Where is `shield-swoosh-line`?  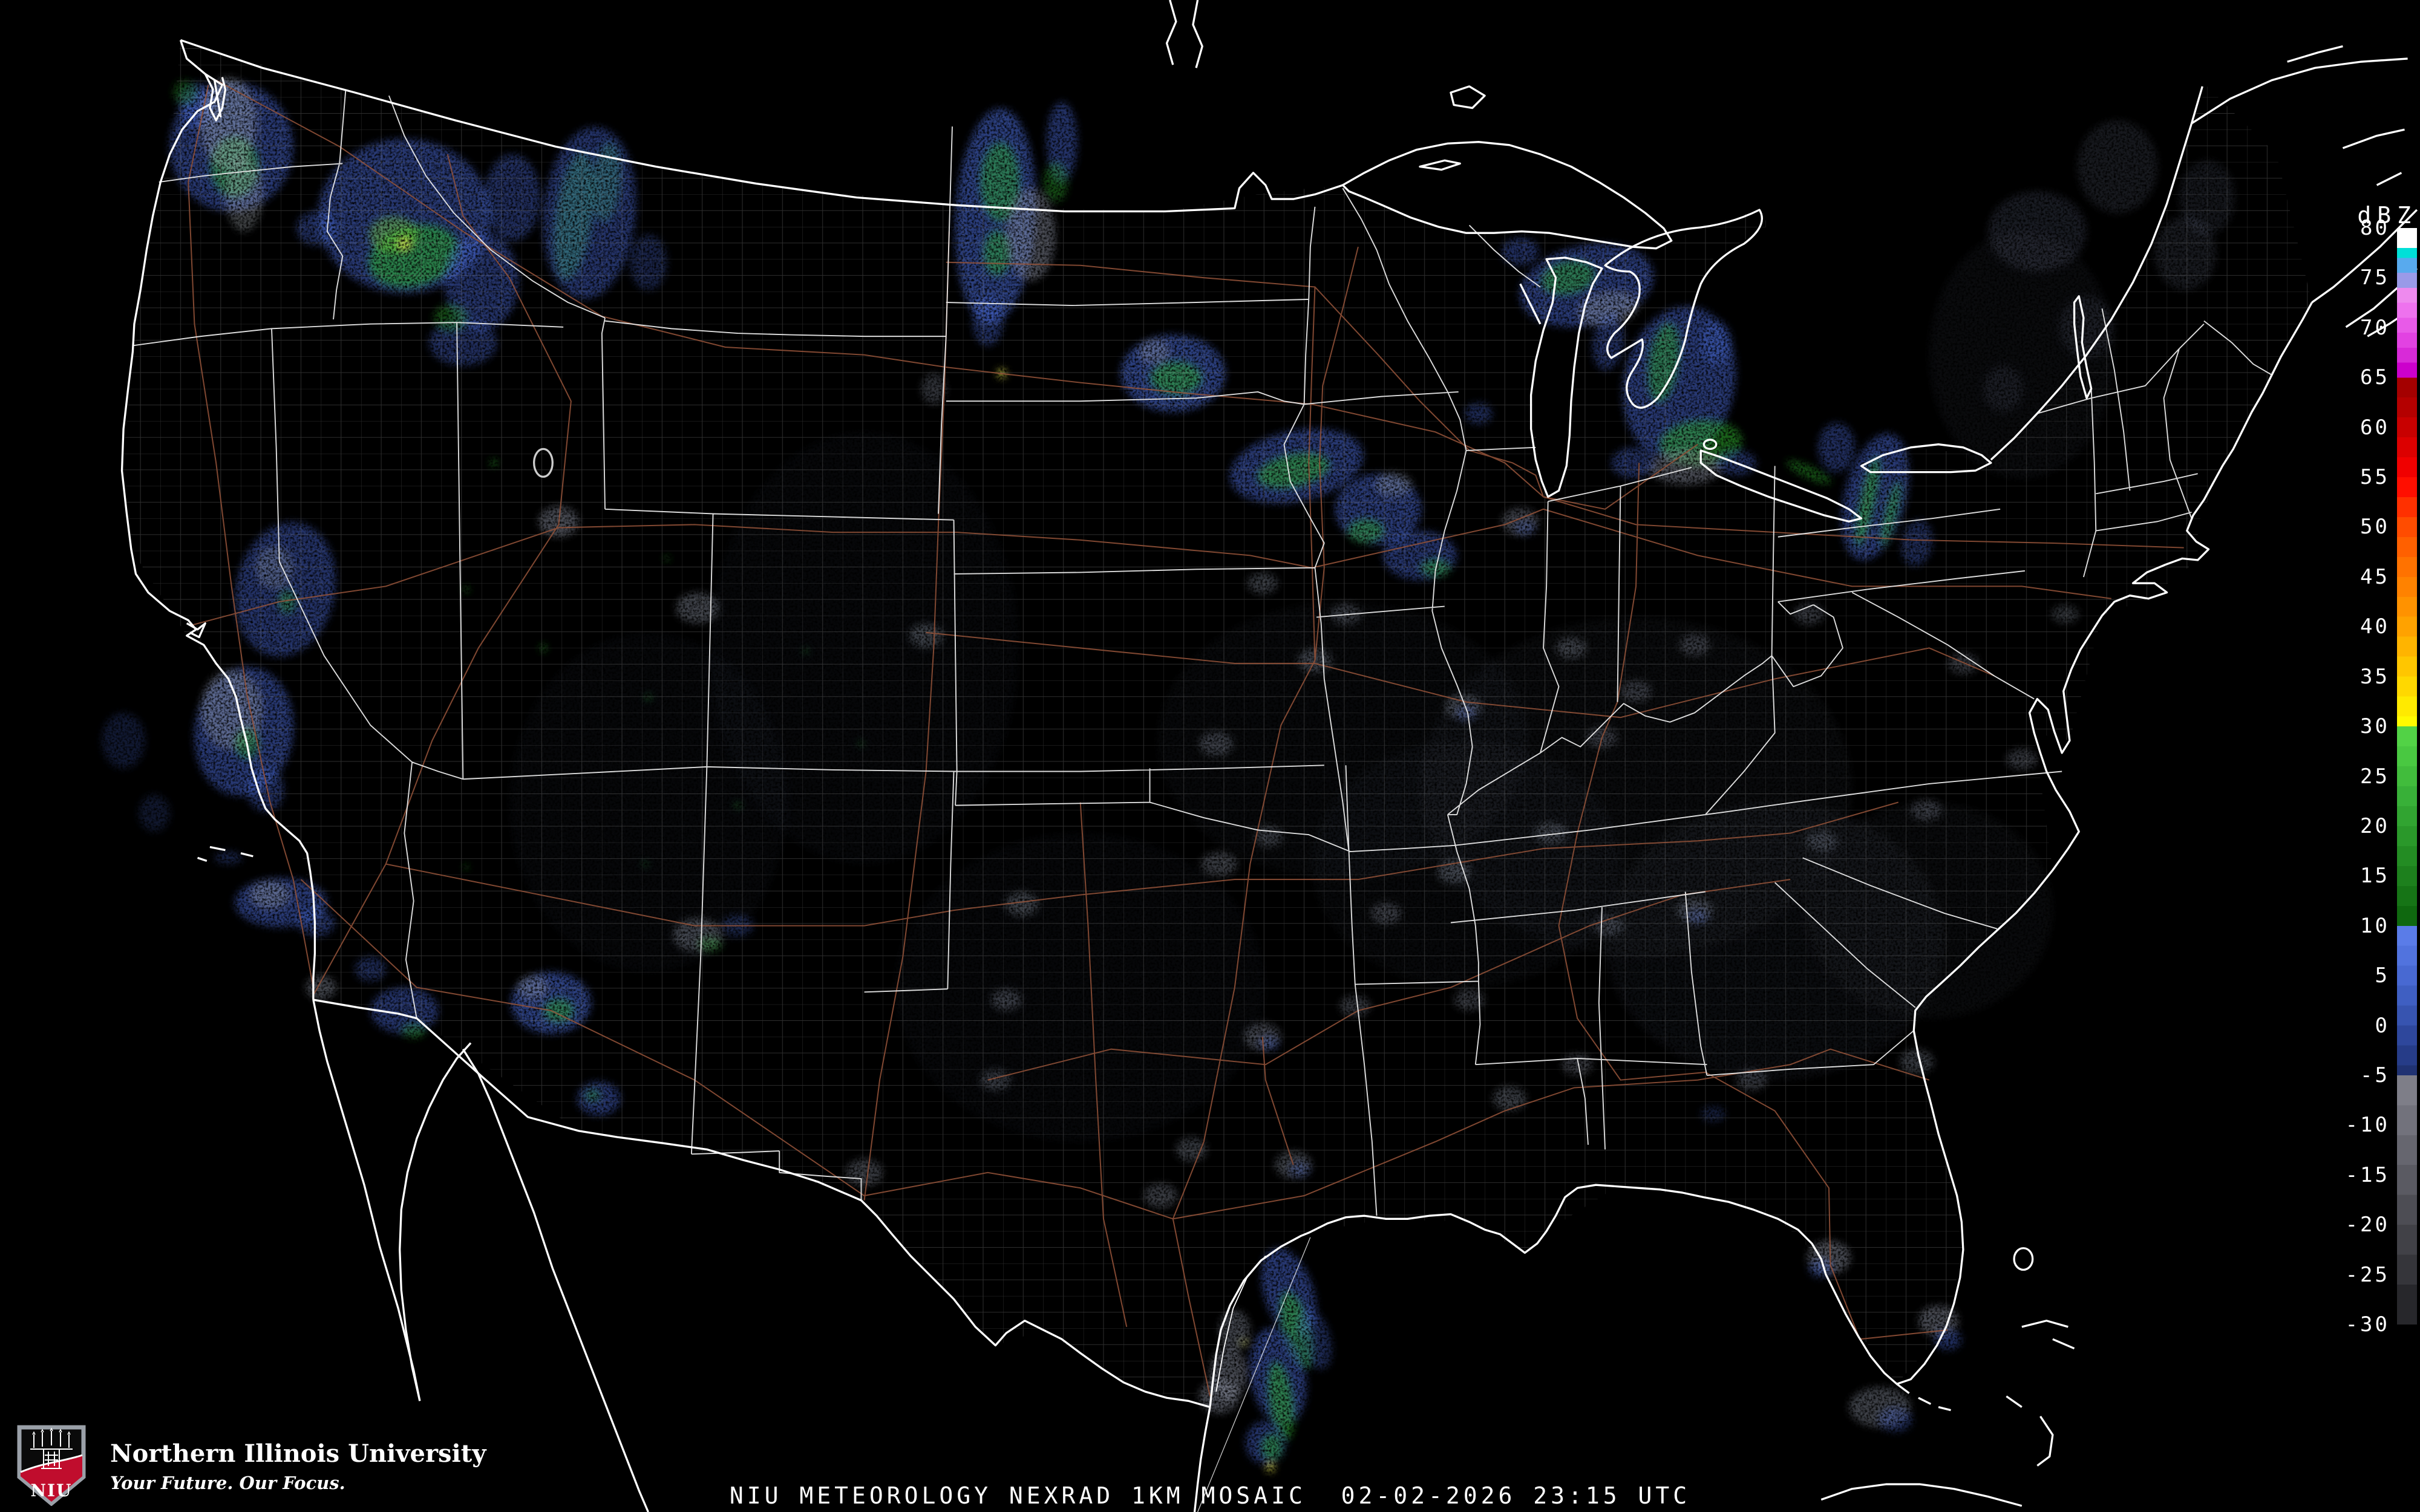
shield-swoosh-line is located at coordinates (52, 1463).